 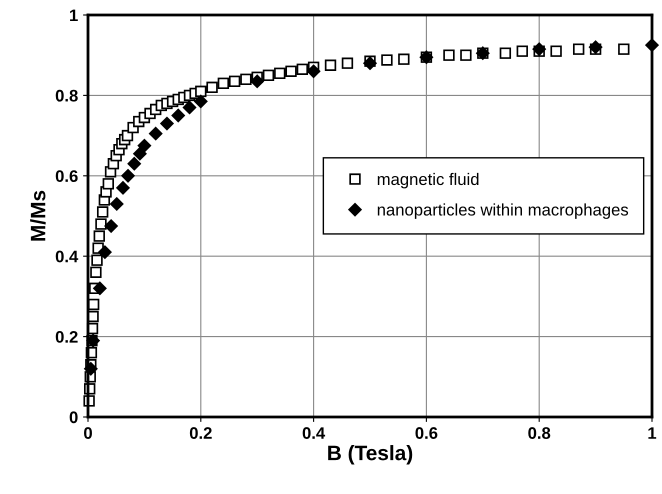 I want to click on legend-label: magnetic fluid, so click(x=428, y=180).